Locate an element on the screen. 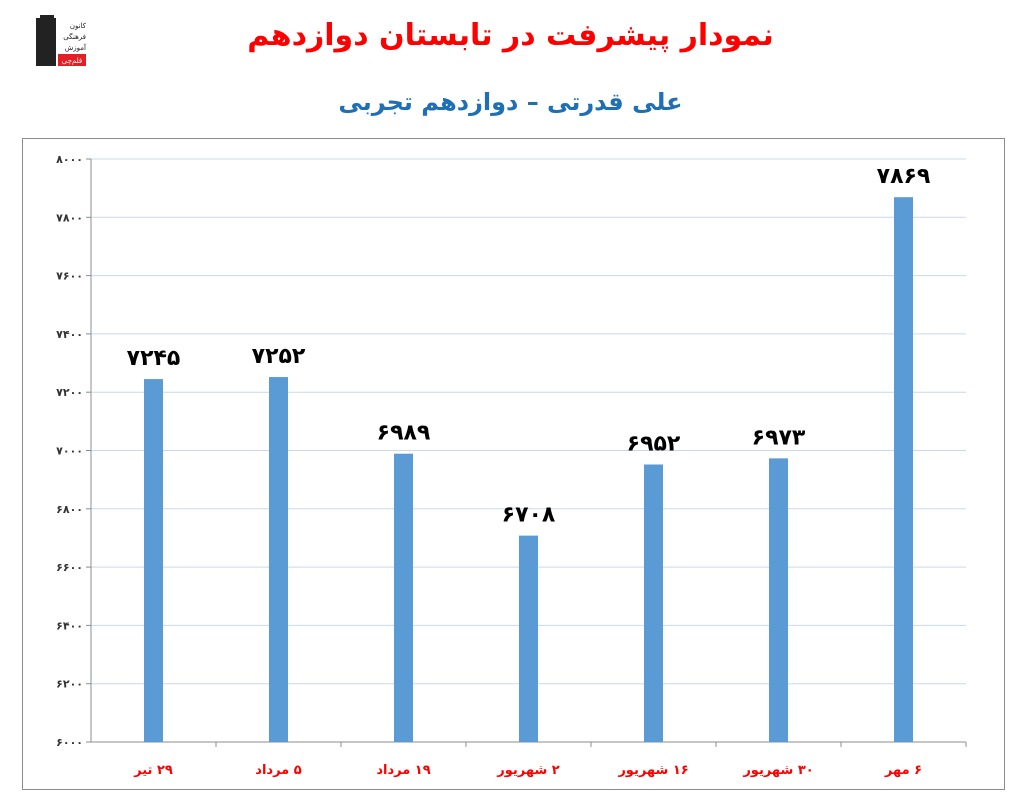  y-tick-label: ۷۴۰۰ is located at coordinates (69, 334).